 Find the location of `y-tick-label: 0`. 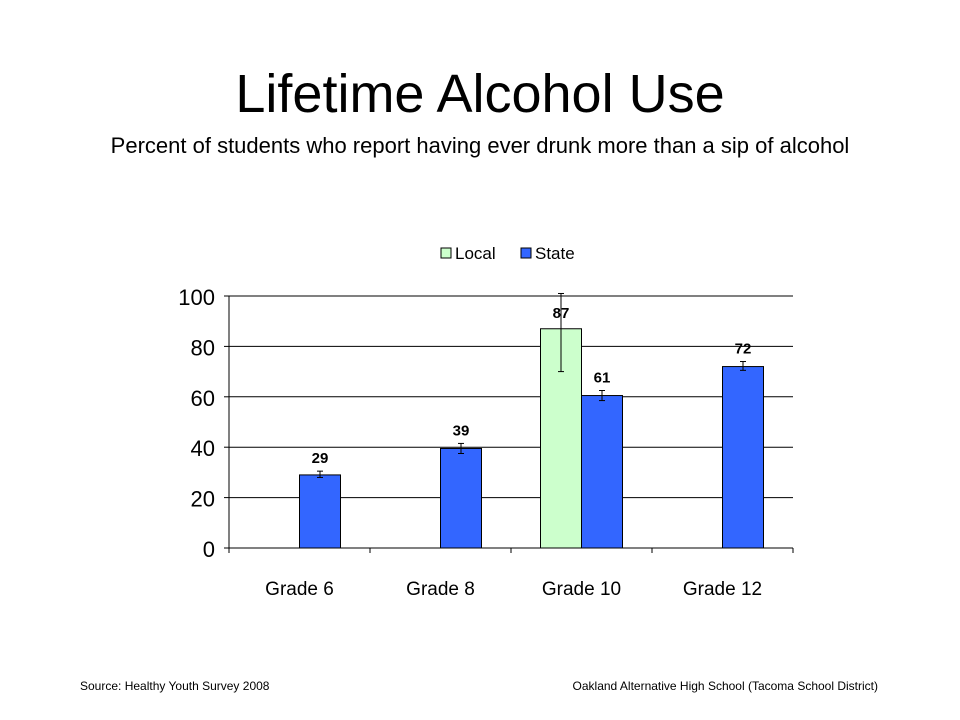

y-tick-label: 0 is located at coordinates (209, 549).